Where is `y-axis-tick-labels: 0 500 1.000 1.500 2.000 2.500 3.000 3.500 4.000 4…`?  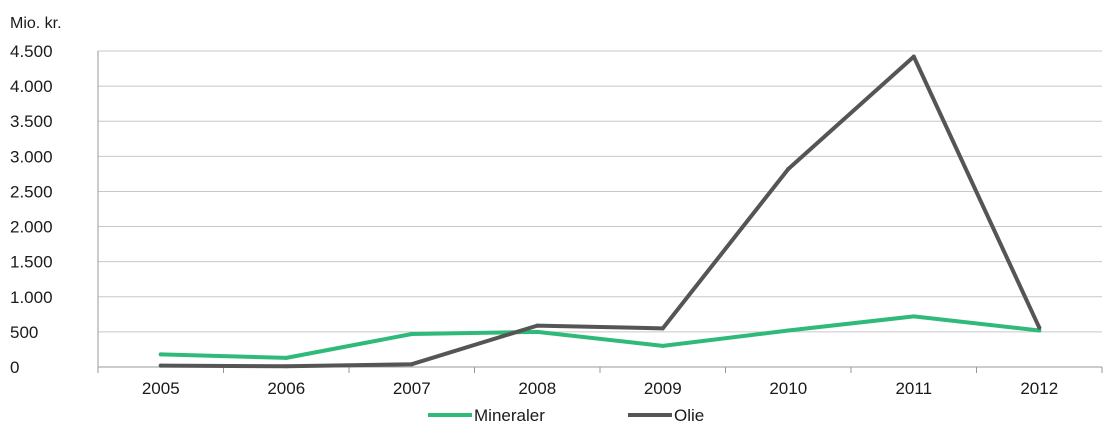 y-axis-tick-labels: 0 500 1.000 1.500 2.000 2.500 3.000 3.500 4.000 4… is located at coordinates (31, 209).